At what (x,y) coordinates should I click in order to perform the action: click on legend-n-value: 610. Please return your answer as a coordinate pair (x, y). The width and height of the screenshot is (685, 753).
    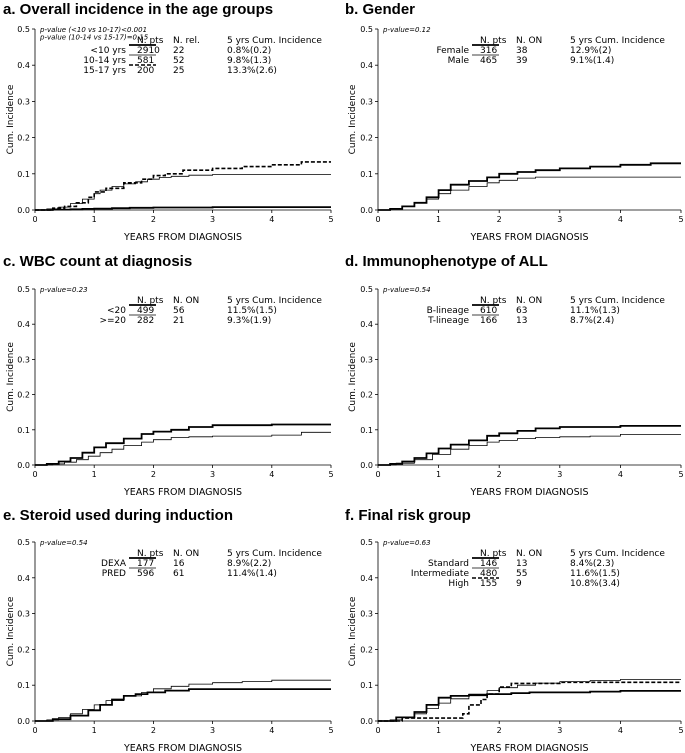
    Looking at the image, I should click on (488, 311).